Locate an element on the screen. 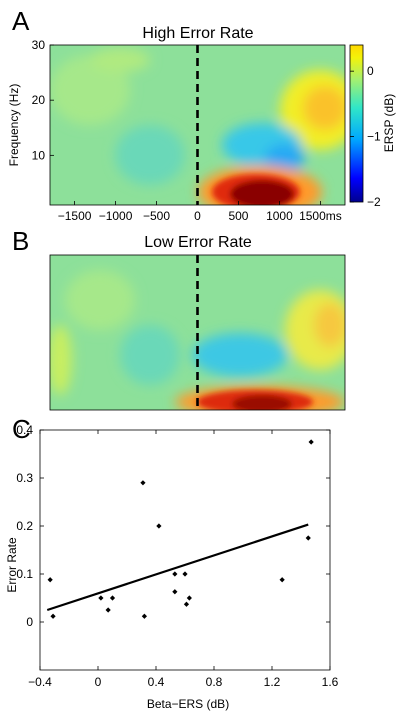 The width and height of the screenshot is (400, 715). scatter-ylabel: Error Rate is located at coordinates (12, 565).